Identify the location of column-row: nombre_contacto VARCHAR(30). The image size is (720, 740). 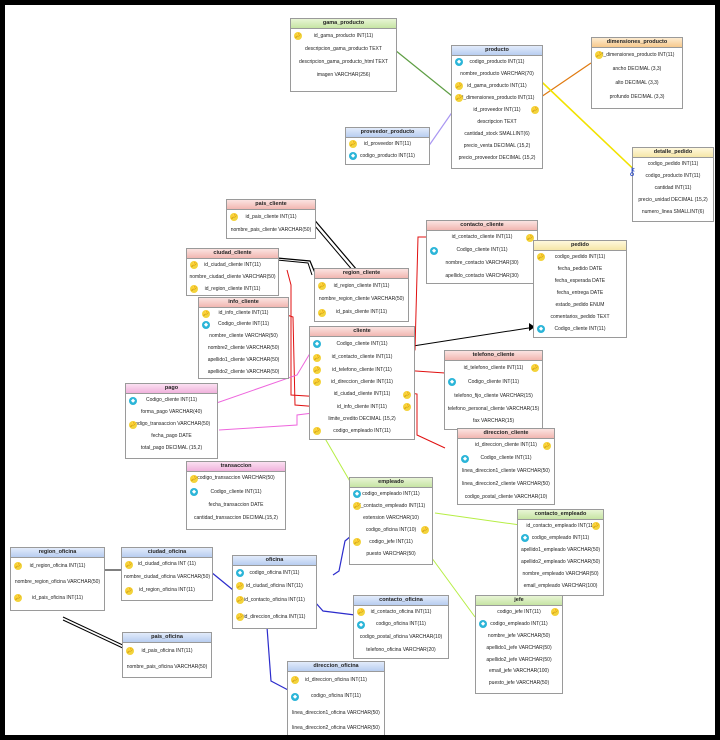
(482, 263).